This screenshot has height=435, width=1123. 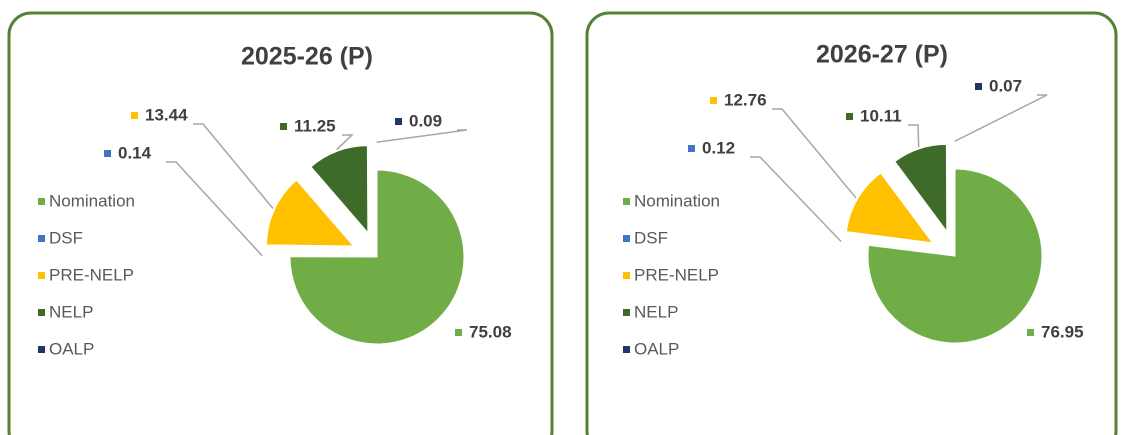 I want to click on data-label: 0.12, so click(x=718, y=147).